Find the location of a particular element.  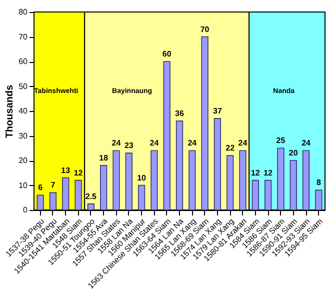

y-tick-label: 30 is located at coordinates (23, 135).